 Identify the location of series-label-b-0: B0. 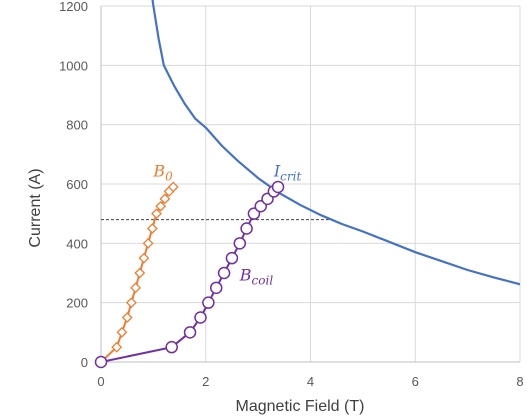
(162, 173).